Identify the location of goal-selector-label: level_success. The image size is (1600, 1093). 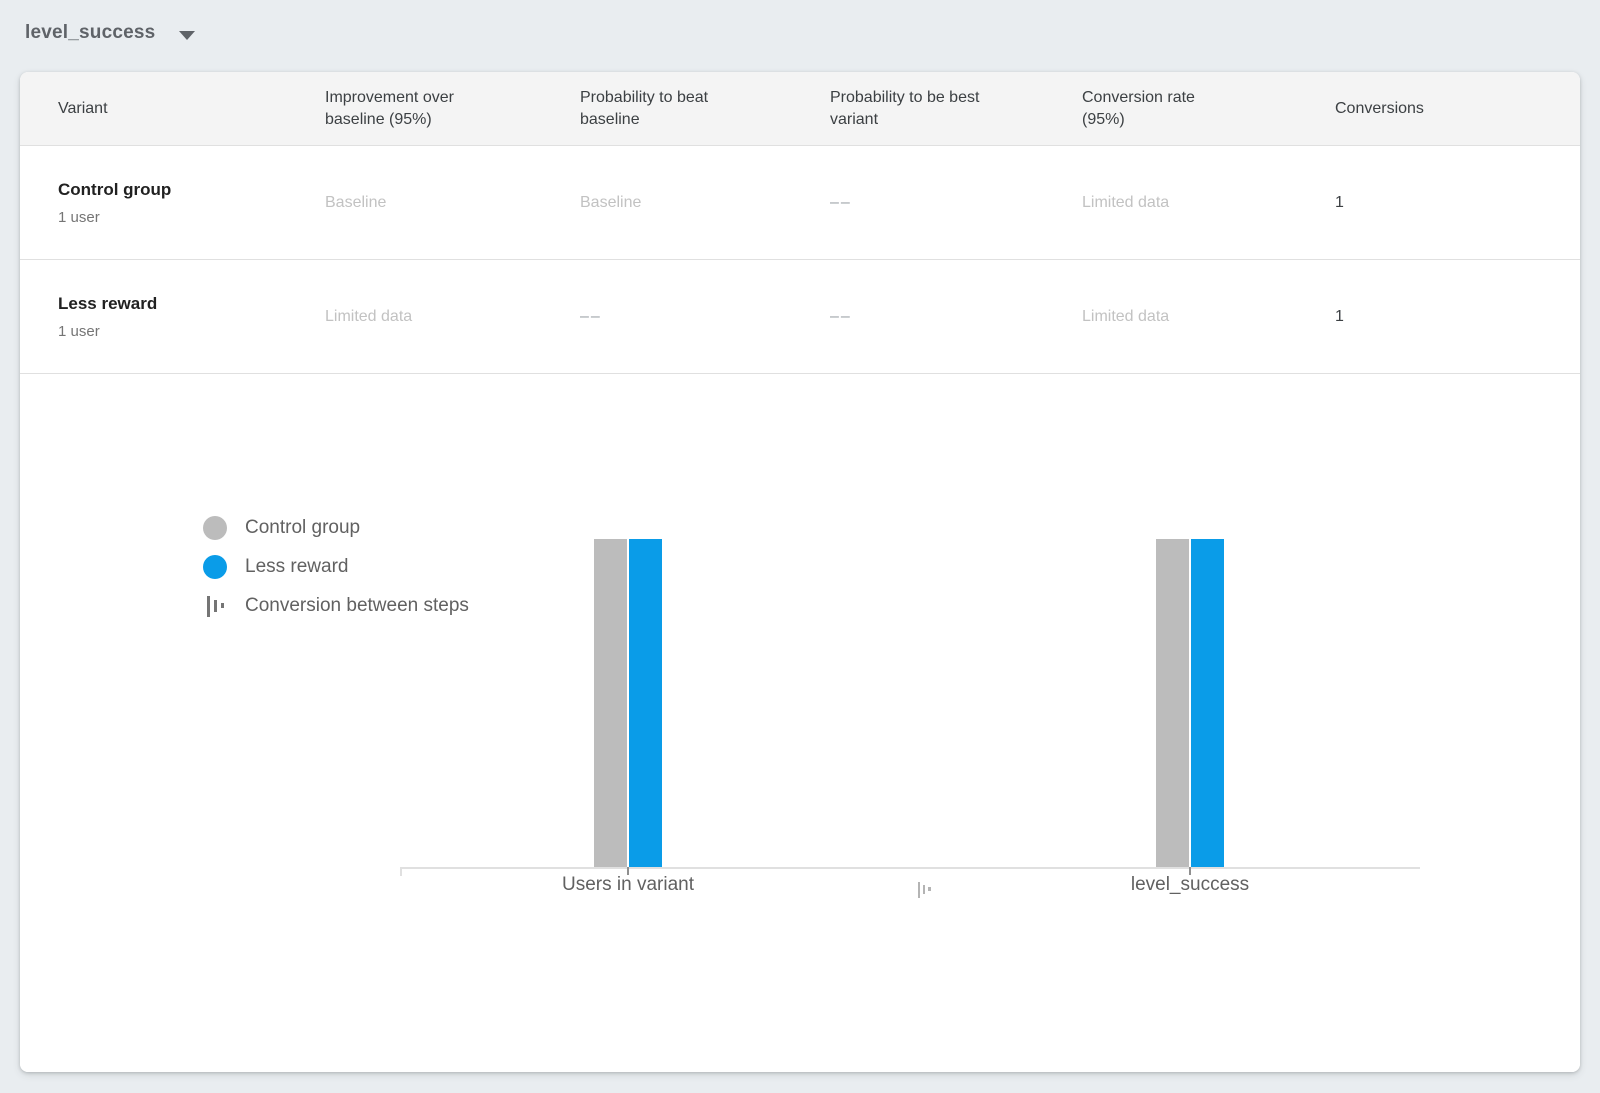
(90, 32).